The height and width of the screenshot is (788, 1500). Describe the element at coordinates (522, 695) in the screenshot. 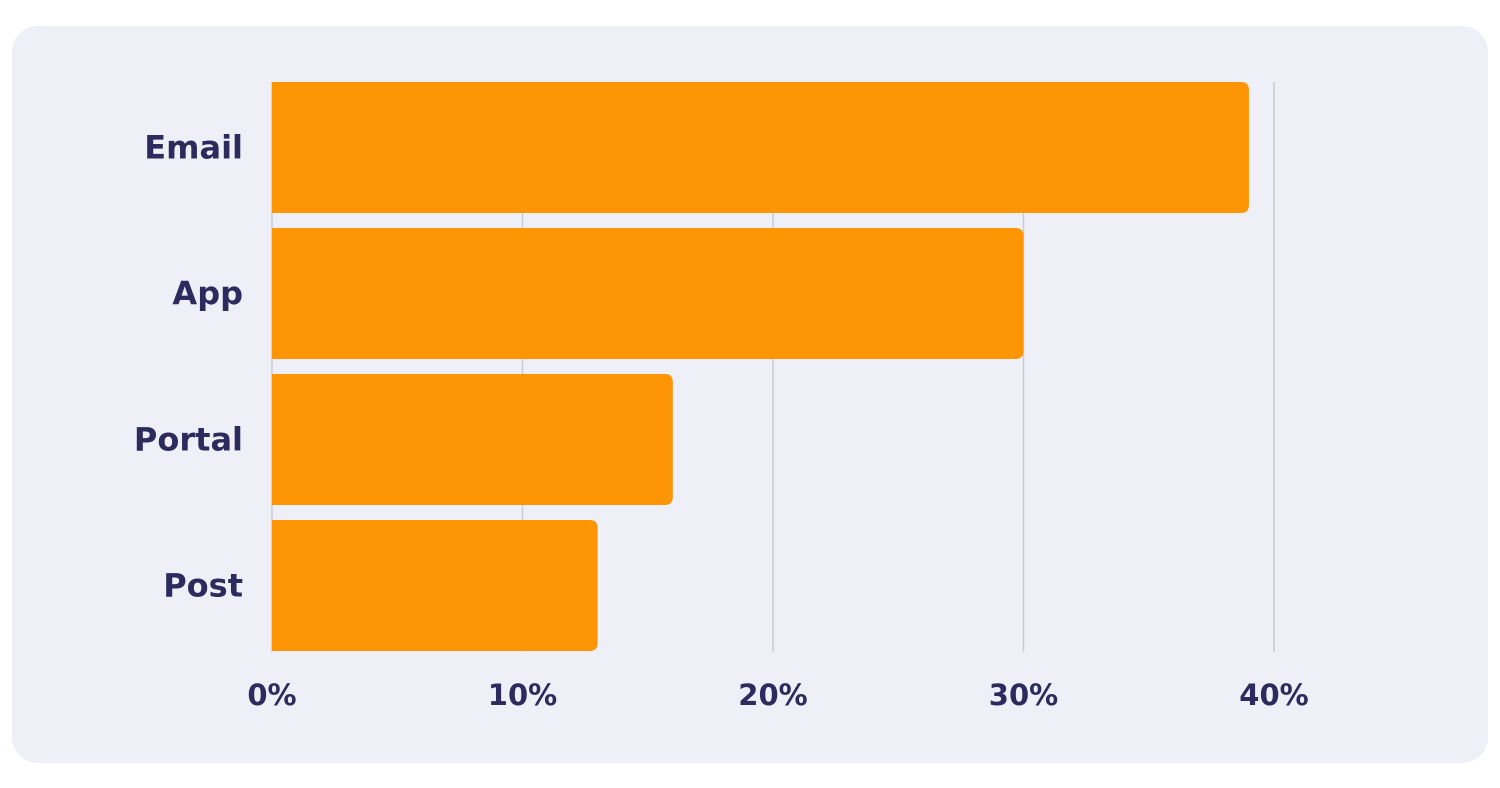

I see `x-tick-label-1: 10%` at that location.